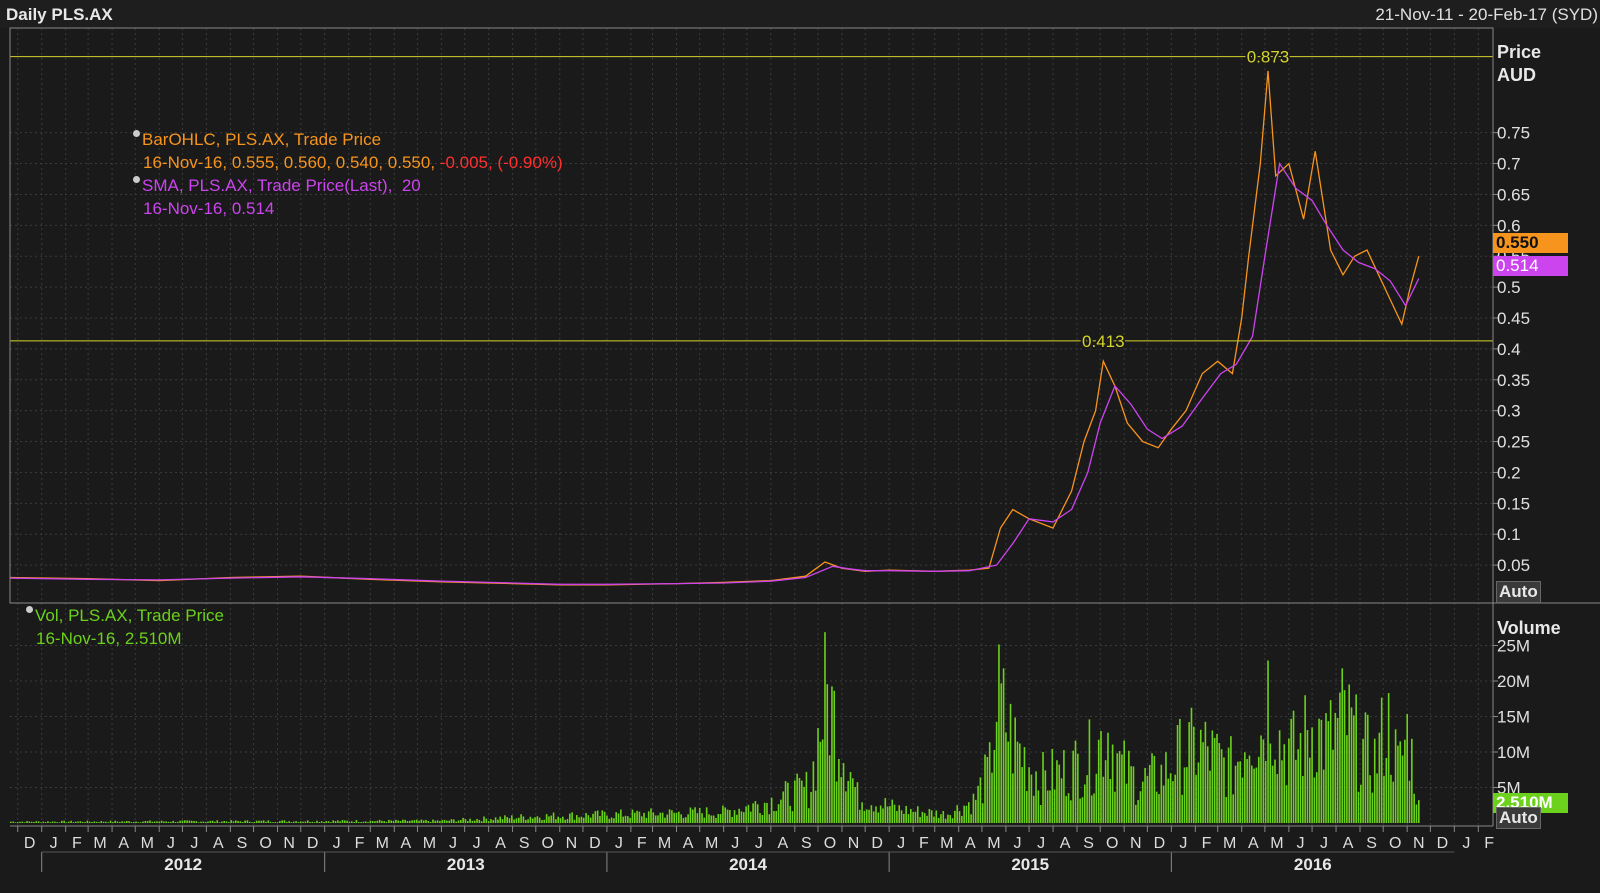  Describe the element at coordinates (1486, 14) in the screenshot. I see `date-range: 21-Nov-11 - 20-Feb-17 (SYD)` at that location.